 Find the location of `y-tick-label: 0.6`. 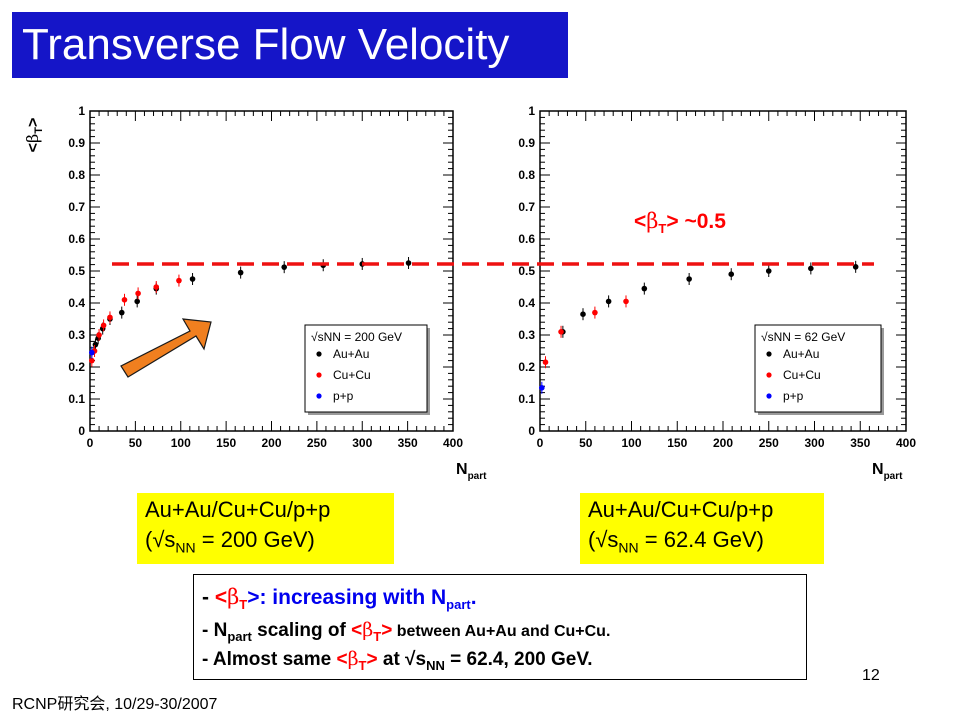

y-tick-label: 0.6 is located at coordinates (526, 239).